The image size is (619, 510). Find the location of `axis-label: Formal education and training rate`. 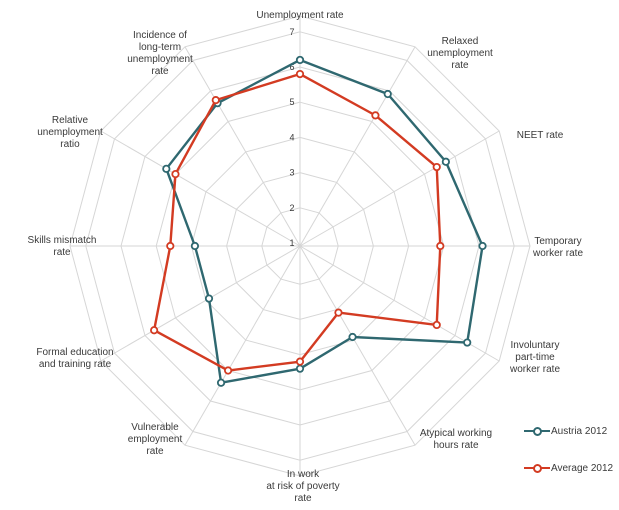

axis-label: Formal education and training rate is located at coordinates (74, 358).